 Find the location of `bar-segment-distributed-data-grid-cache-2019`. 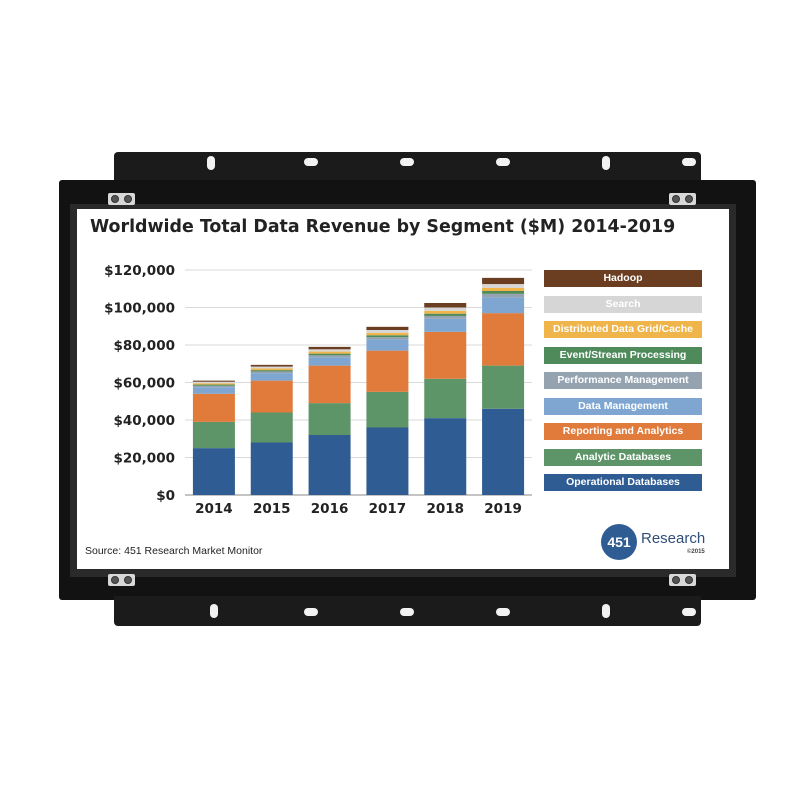

bar-segment-distributed-data-grid-cache-2019 is located at coordinates (503, 289).